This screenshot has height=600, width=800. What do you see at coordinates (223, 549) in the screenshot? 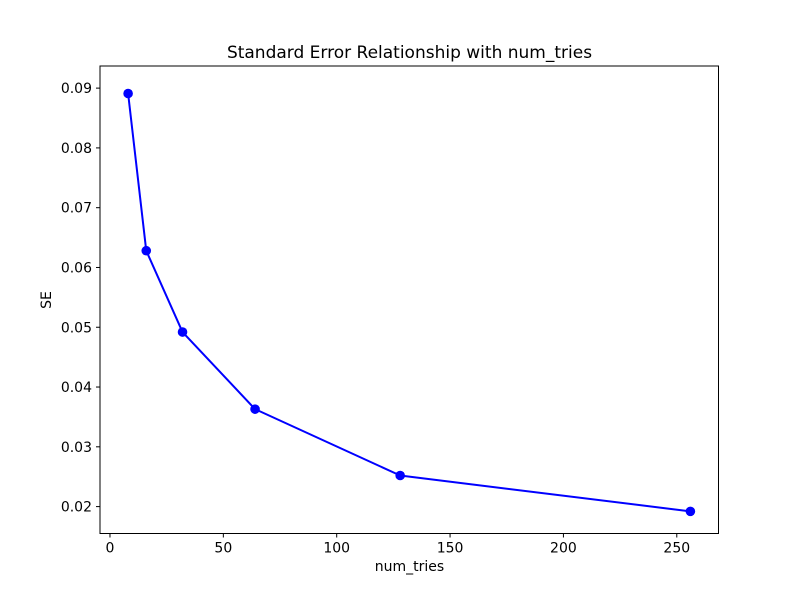
I see `x-tick-label: 50` at bounding box center [223, 549].